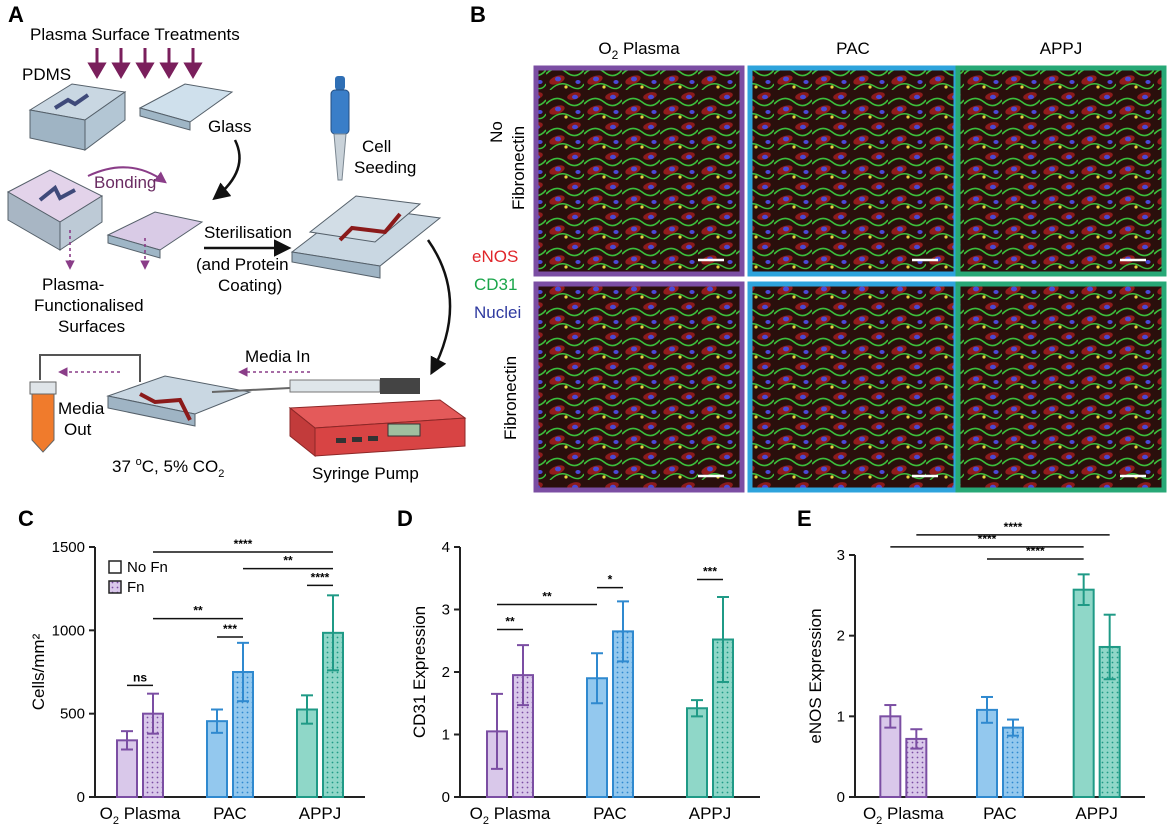  I want to click on legend-nuclei: Nuclei, so click(497, 312).